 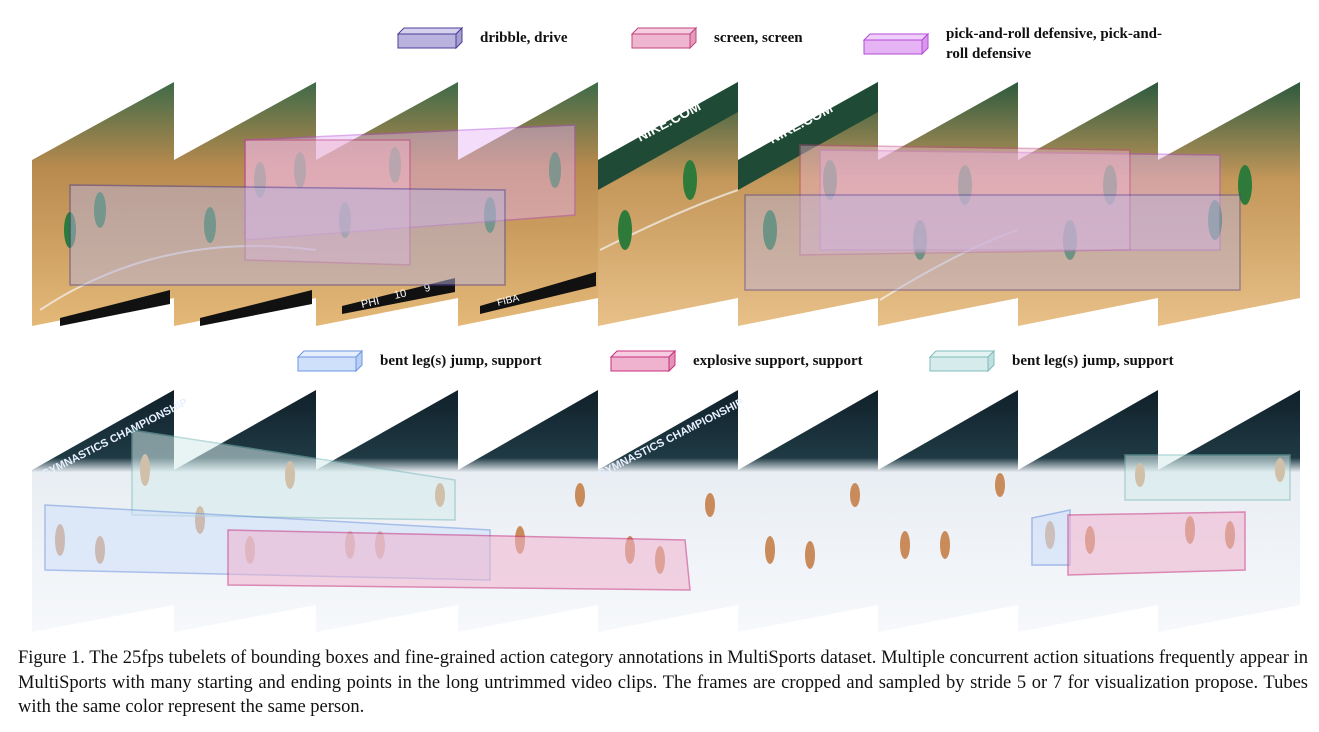 I want to click on scoreboard-text: PHI, so click(x=370, y=303).